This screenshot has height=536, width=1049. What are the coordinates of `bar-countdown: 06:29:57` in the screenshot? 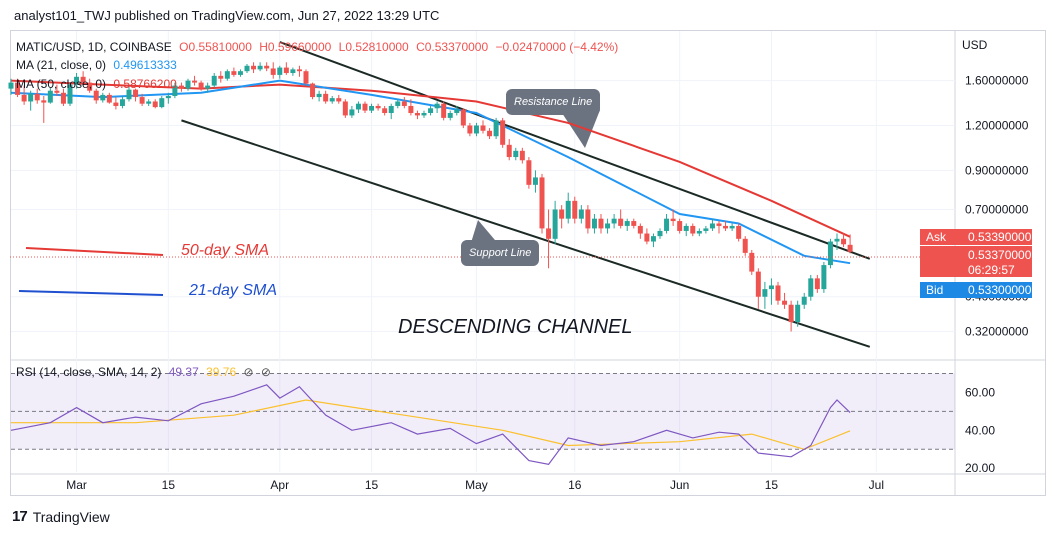 It's located at (991, 270).